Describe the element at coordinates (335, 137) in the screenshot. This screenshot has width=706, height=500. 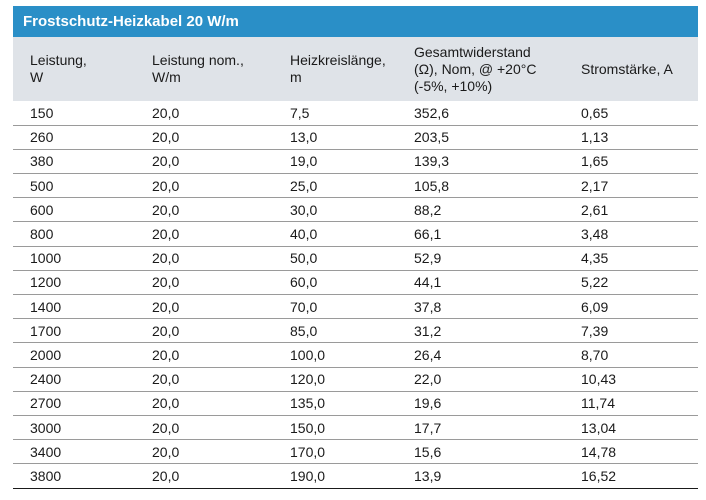
I see `table-cell: 13,0` at that location.